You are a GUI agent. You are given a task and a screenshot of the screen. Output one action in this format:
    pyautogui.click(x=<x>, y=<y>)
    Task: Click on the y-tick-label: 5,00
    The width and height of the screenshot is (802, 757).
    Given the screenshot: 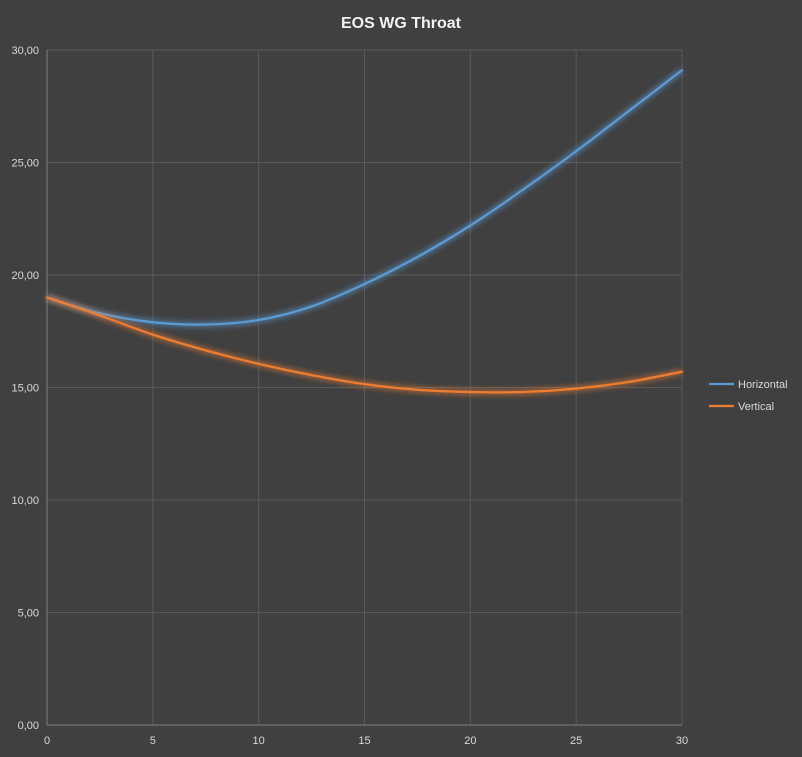 What is the action you would take?
    pyautogui.click(x=28, y=614)
    